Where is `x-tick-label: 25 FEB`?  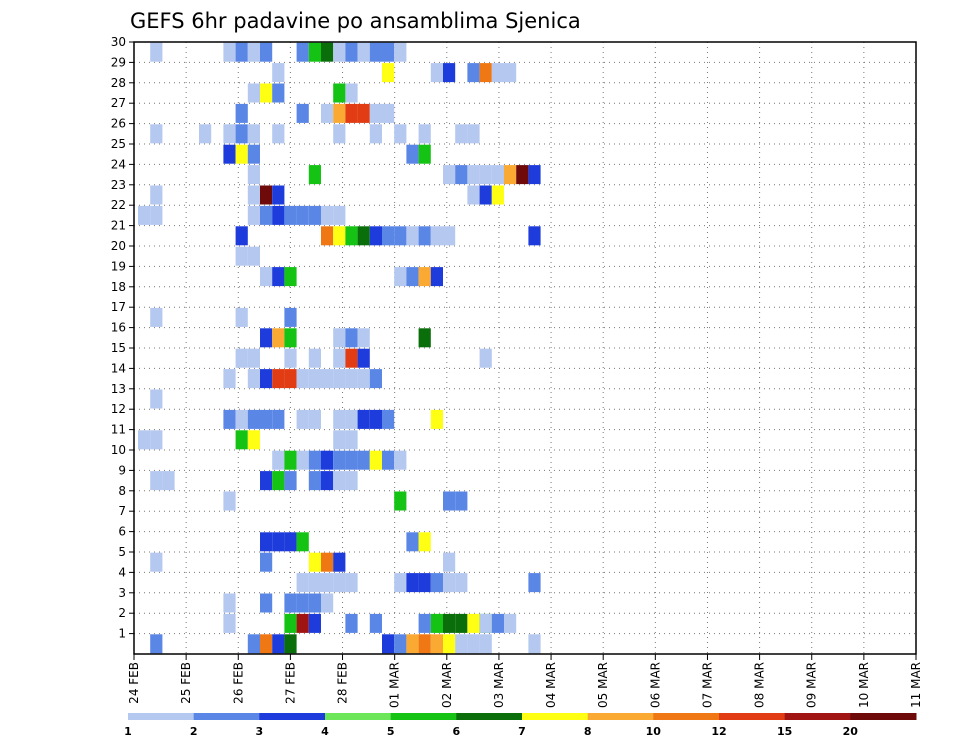
x-tick-label: 25 FEB is located at coordinates (186, 683).